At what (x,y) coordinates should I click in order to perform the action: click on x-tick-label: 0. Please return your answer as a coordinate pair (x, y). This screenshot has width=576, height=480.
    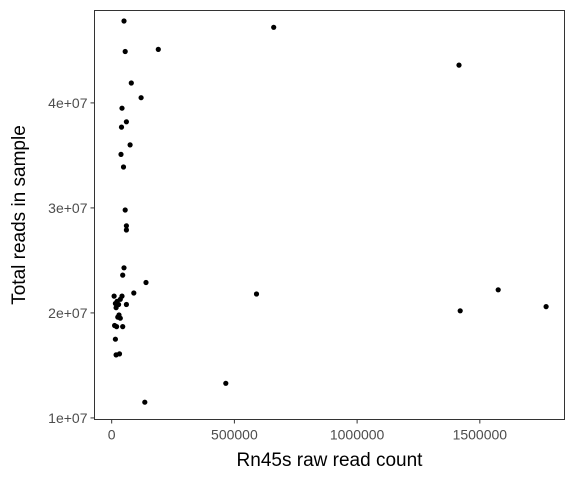
    Looking at the image, I should click on (112, 435).